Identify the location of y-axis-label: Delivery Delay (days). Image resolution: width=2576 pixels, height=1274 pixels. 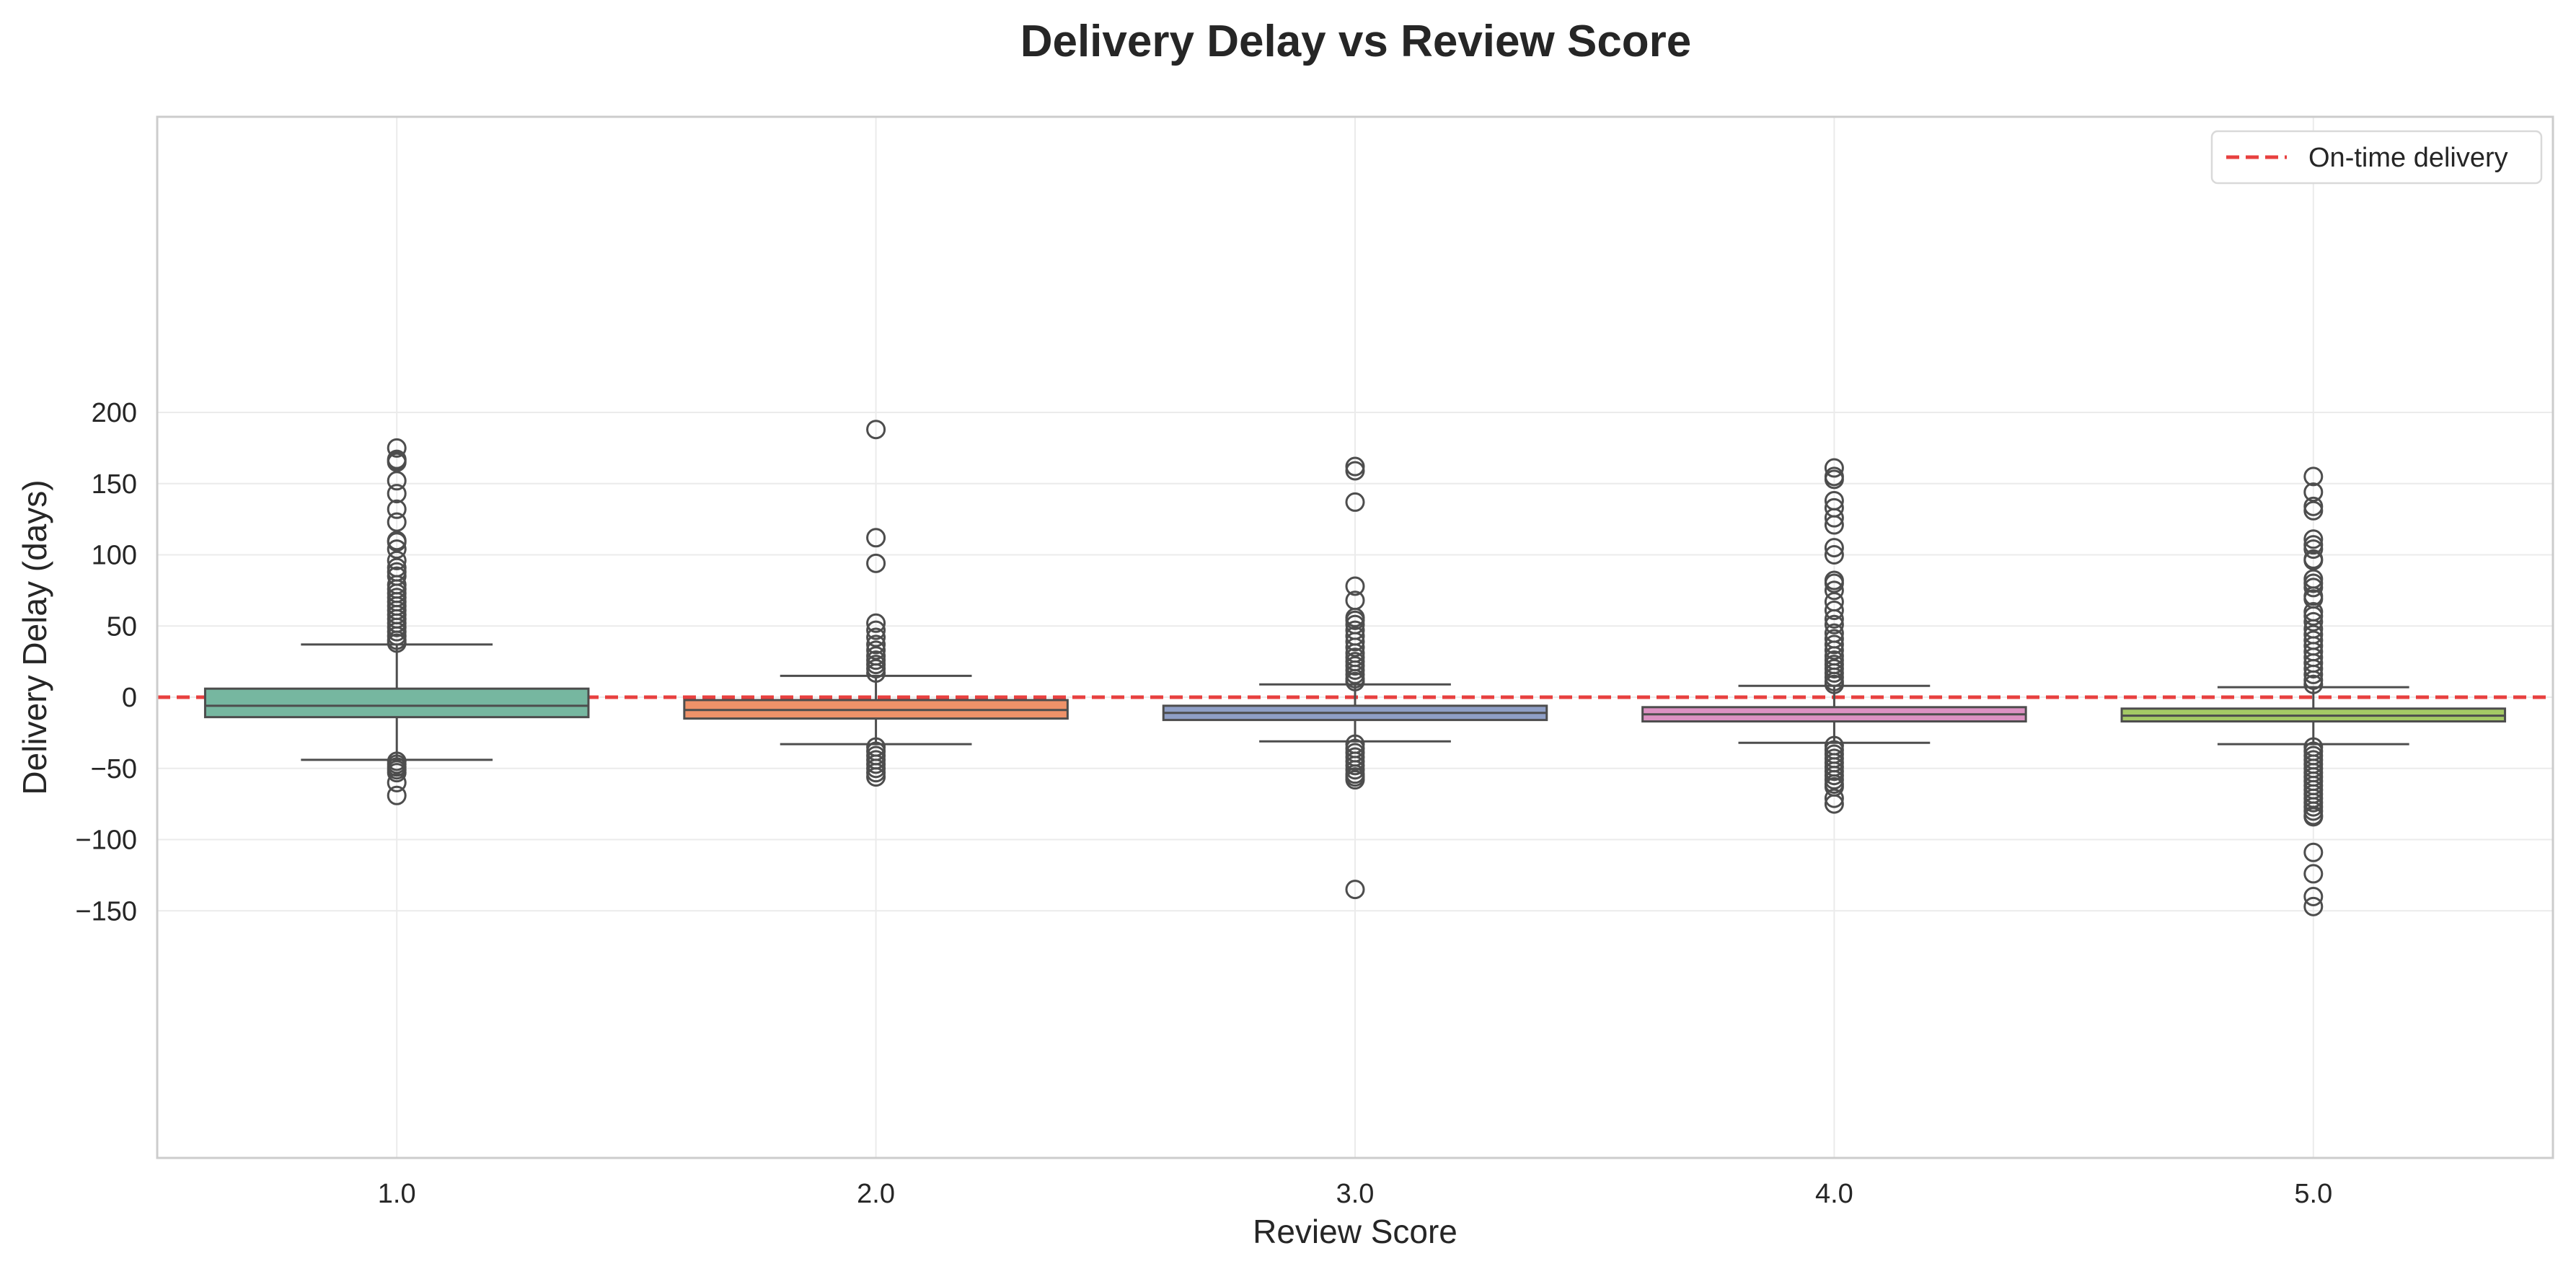
(34, 637).